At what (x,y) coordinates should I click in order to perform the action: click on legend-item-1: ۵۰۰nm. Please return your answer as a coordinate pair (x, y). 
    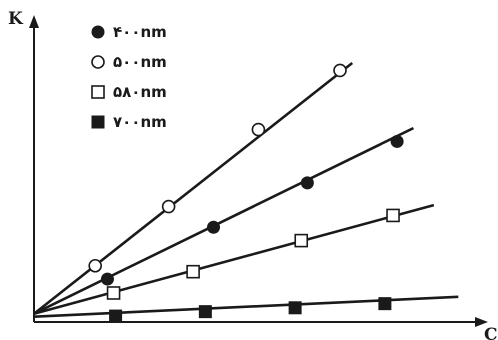
    Looking at the image, I should click on (129, 62).